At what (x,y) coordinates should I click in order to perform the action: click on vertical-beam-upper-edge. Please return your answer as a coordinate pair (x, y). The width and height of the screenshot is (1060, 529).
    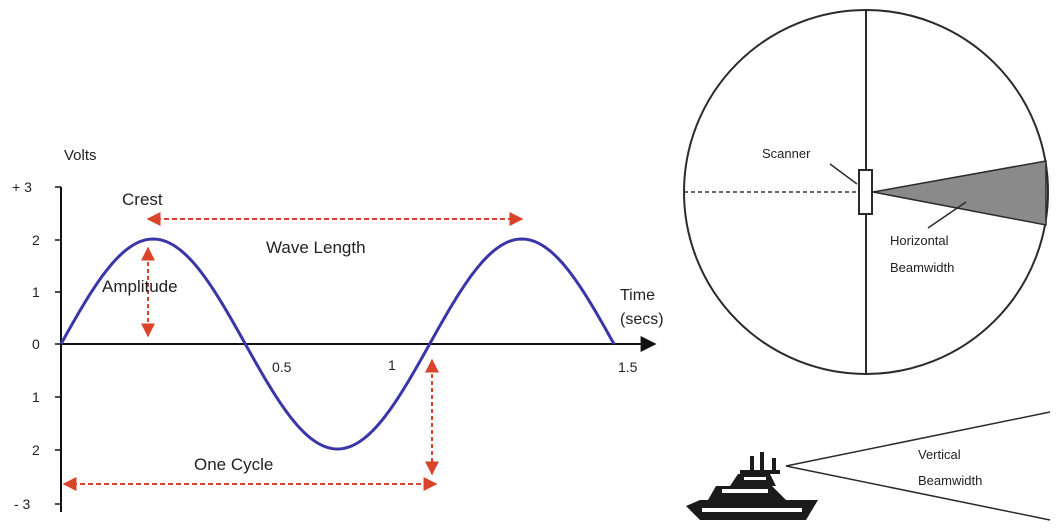
    Looking at the image, I should click on (918, 439).